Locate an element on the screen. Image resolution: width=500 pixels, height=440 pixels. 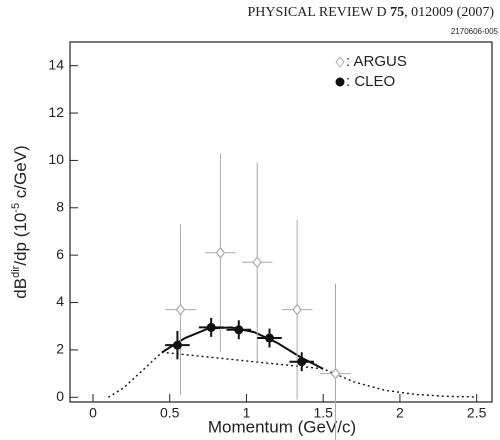
fit-curve-dotted is located at coordinates (292, 374).